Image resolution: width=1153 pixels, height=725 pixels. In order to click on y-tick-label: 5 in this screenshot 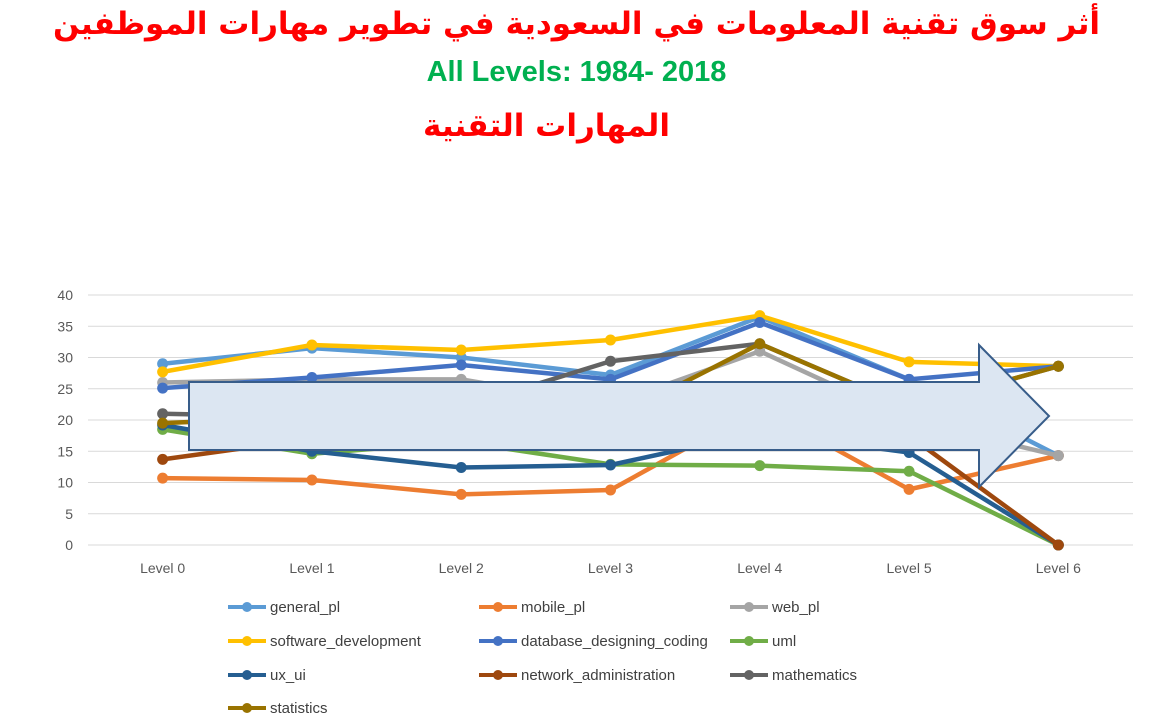, I will do `click(69, 514)`.